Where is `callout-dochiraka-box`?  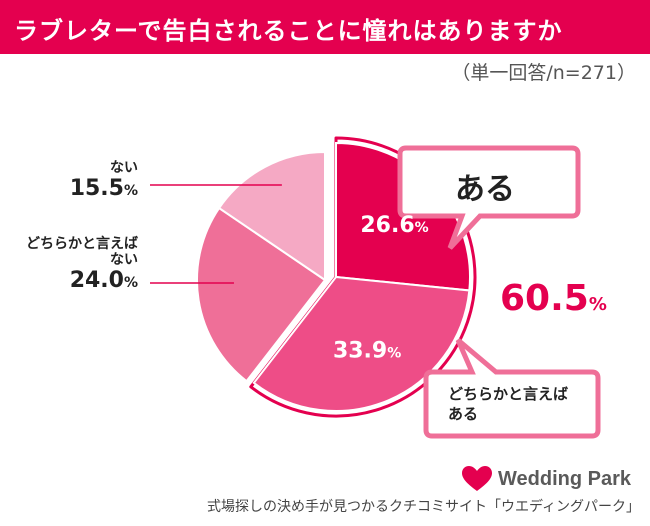 callout-dochiraka-box is located at coordinates (512, 388).